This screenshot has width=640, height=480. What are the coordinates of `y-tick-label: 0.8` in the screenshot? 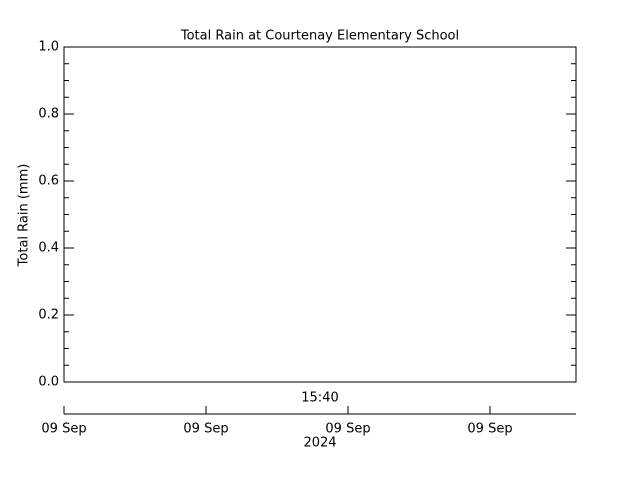 It's located at (48, 114).